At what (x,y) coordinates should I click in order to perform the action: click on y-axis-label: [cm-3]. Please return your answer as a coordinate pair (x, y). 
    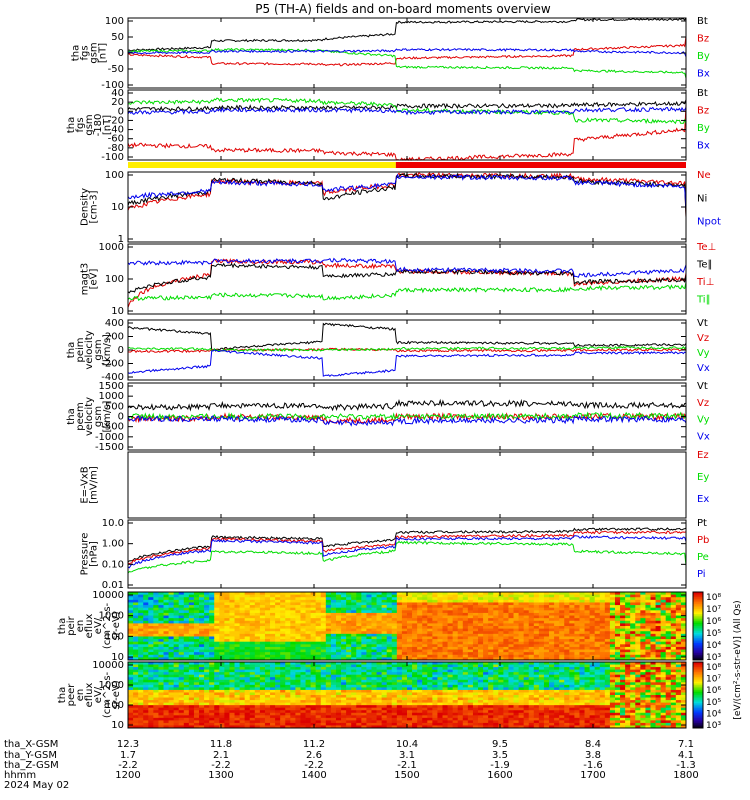
    Looking at the image, I should click on (94, 206).